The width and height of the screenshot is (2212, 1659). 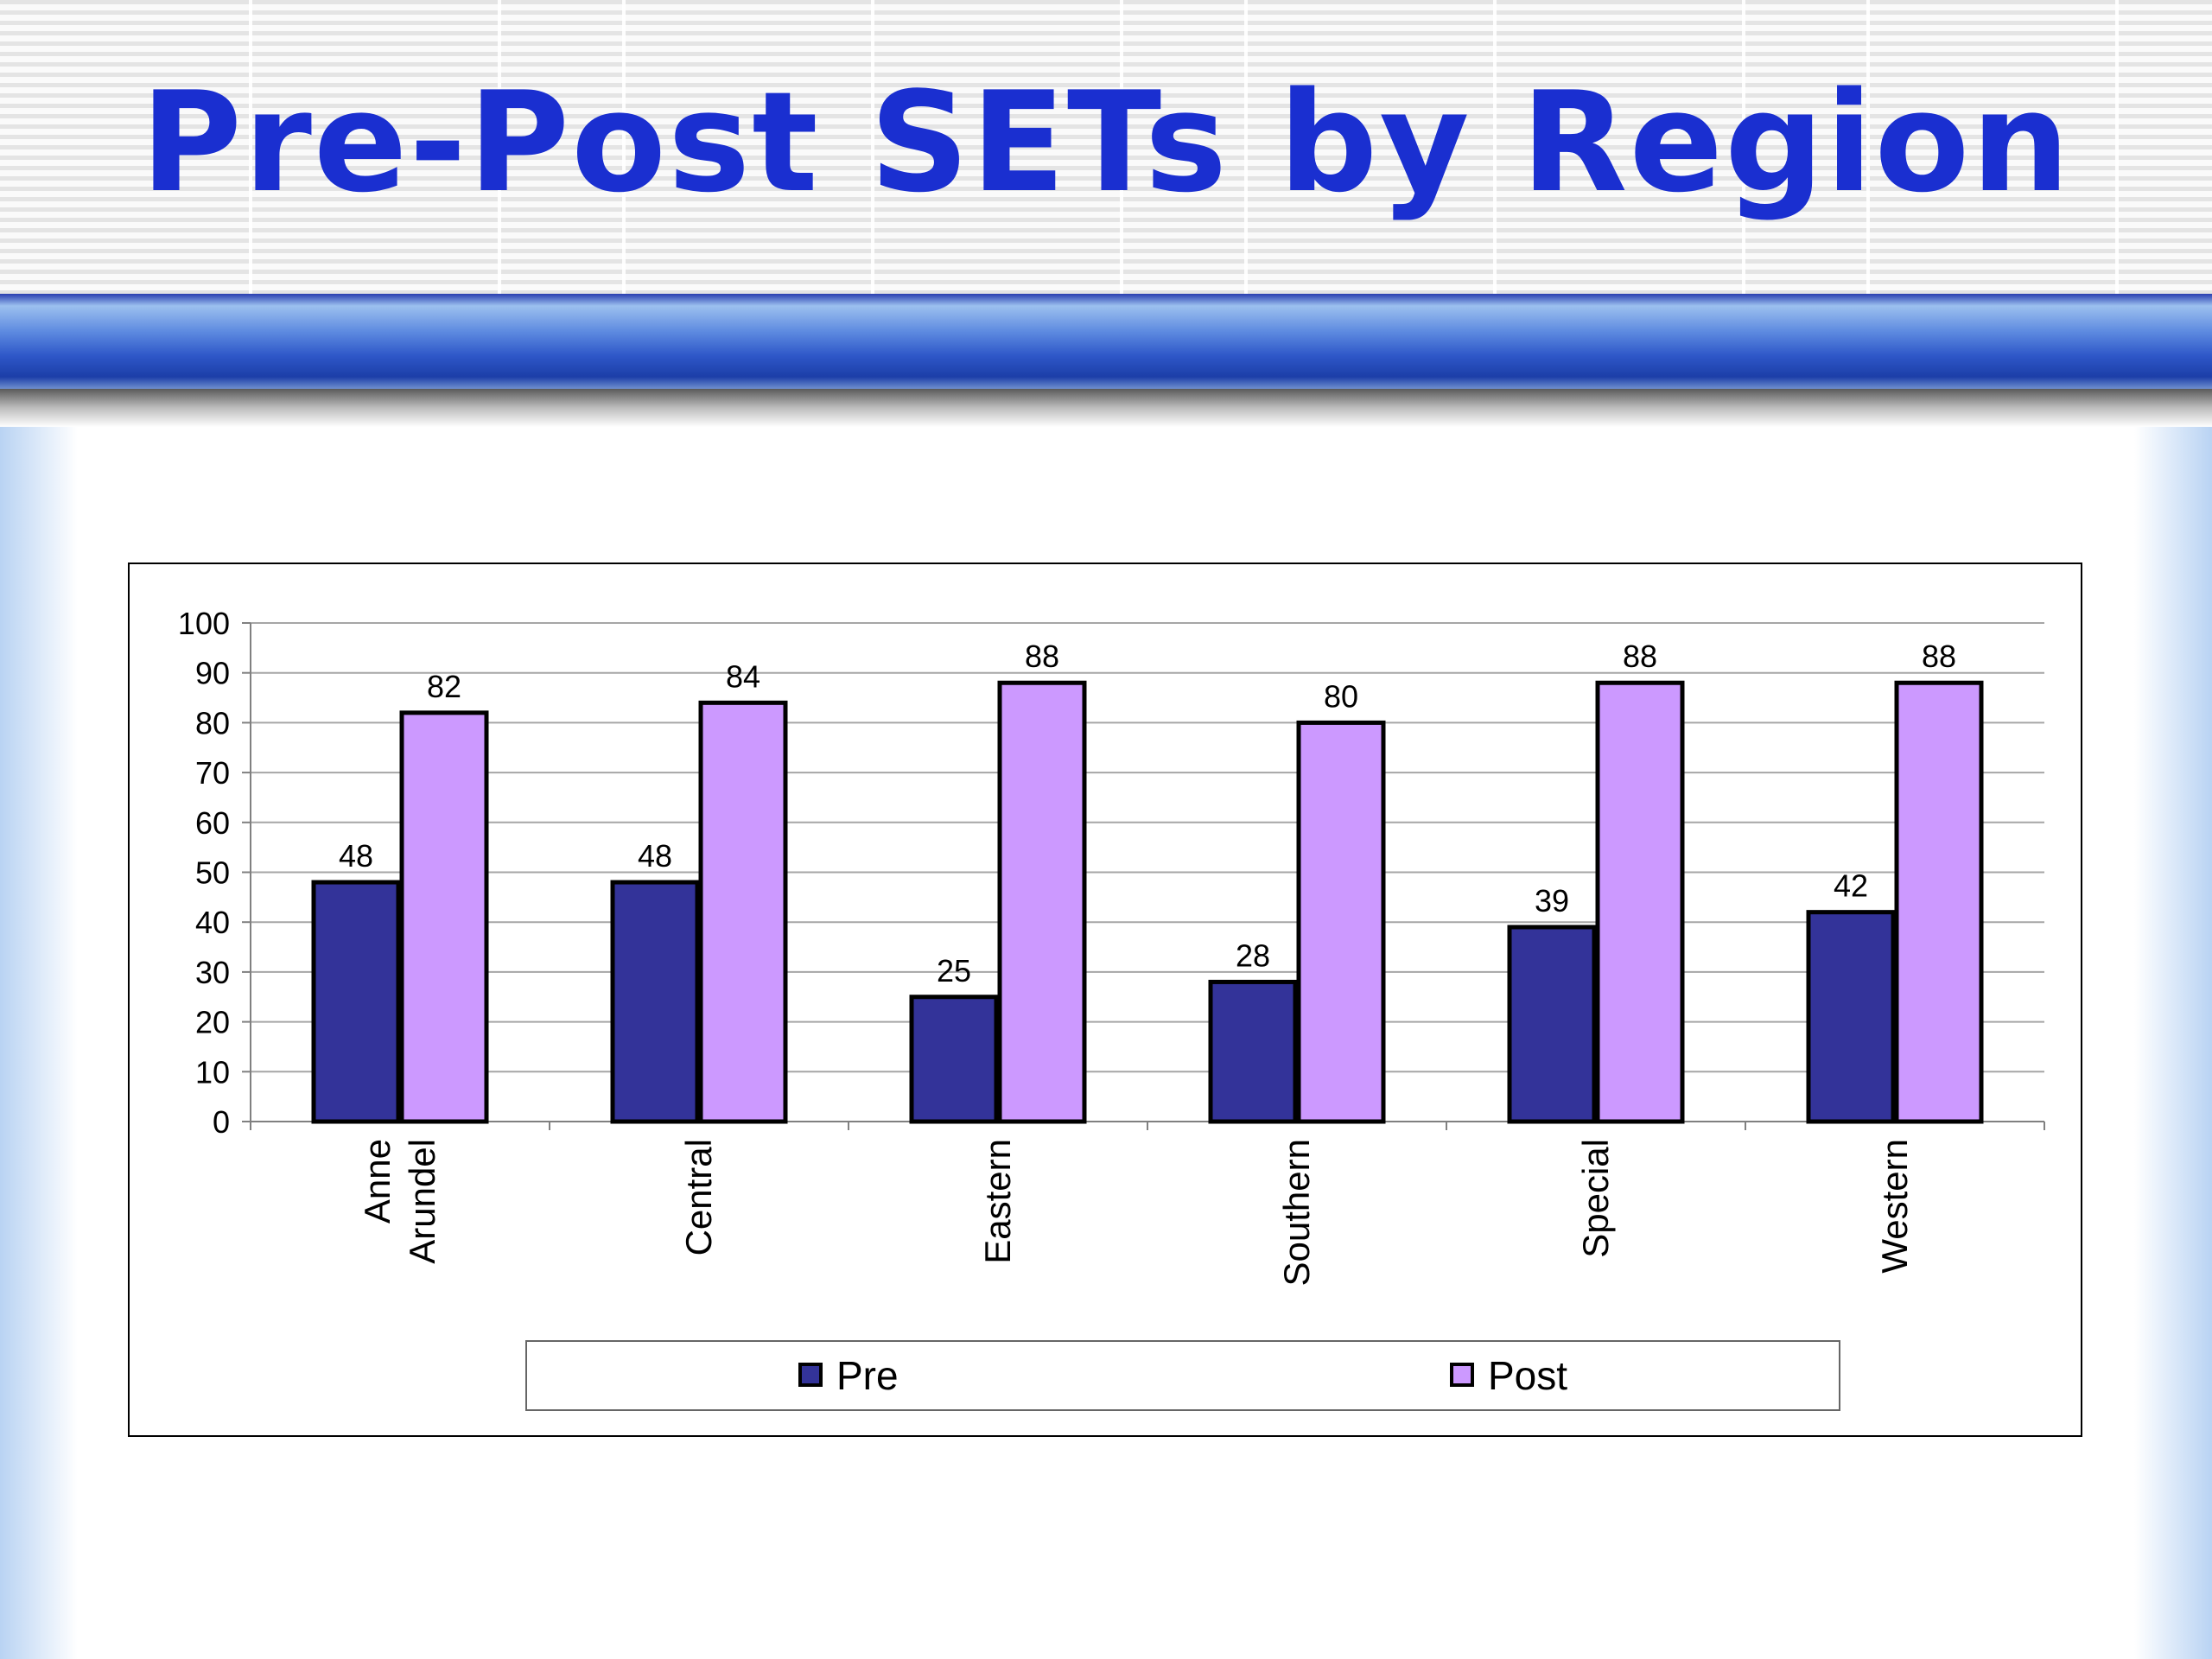 I want to click on x-category-label: Eastern, so click(x=998, y=1201).